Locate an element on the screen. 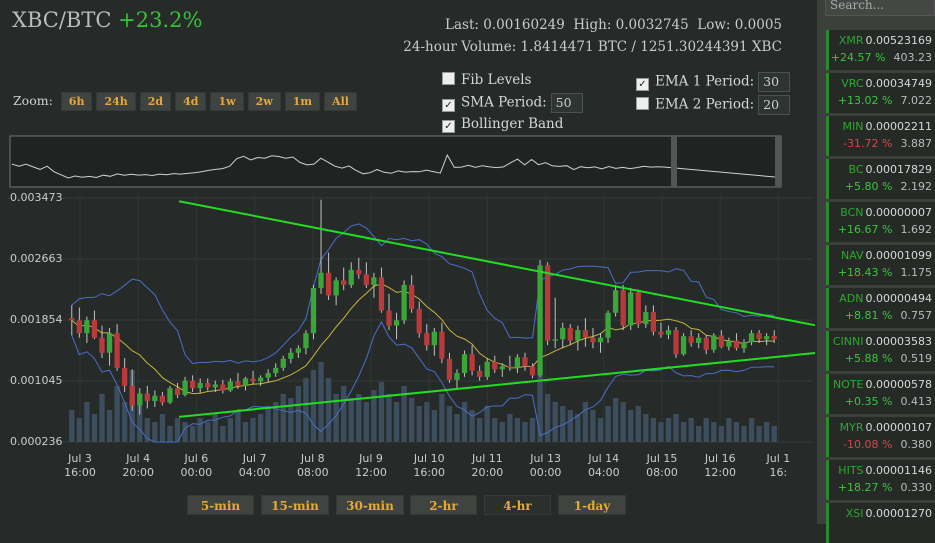 The height and width of the screenshot is (543, 935). period-button-4-hr: 4-hr is located at coordinates (517, 505).